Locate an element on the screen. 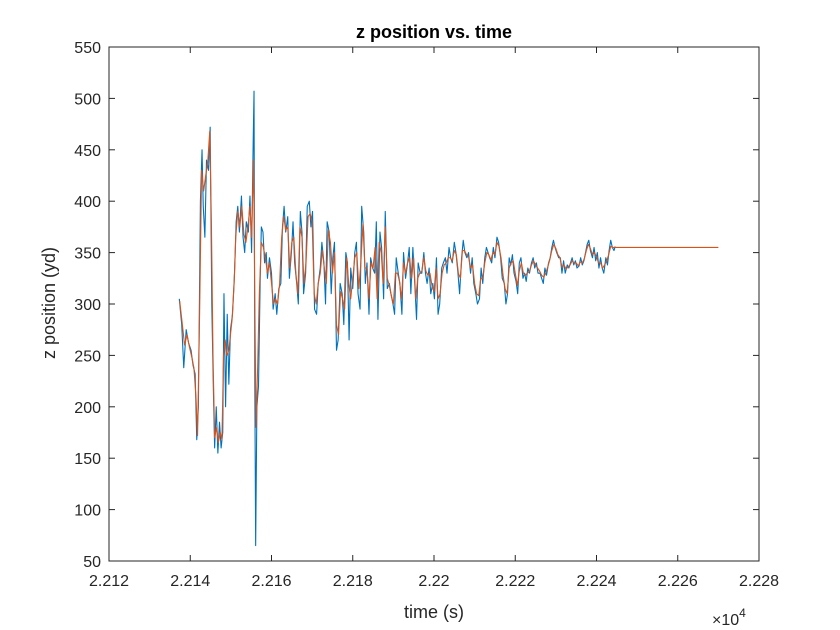  chart-title: z position vs. time is located at coordinates (434, 32).